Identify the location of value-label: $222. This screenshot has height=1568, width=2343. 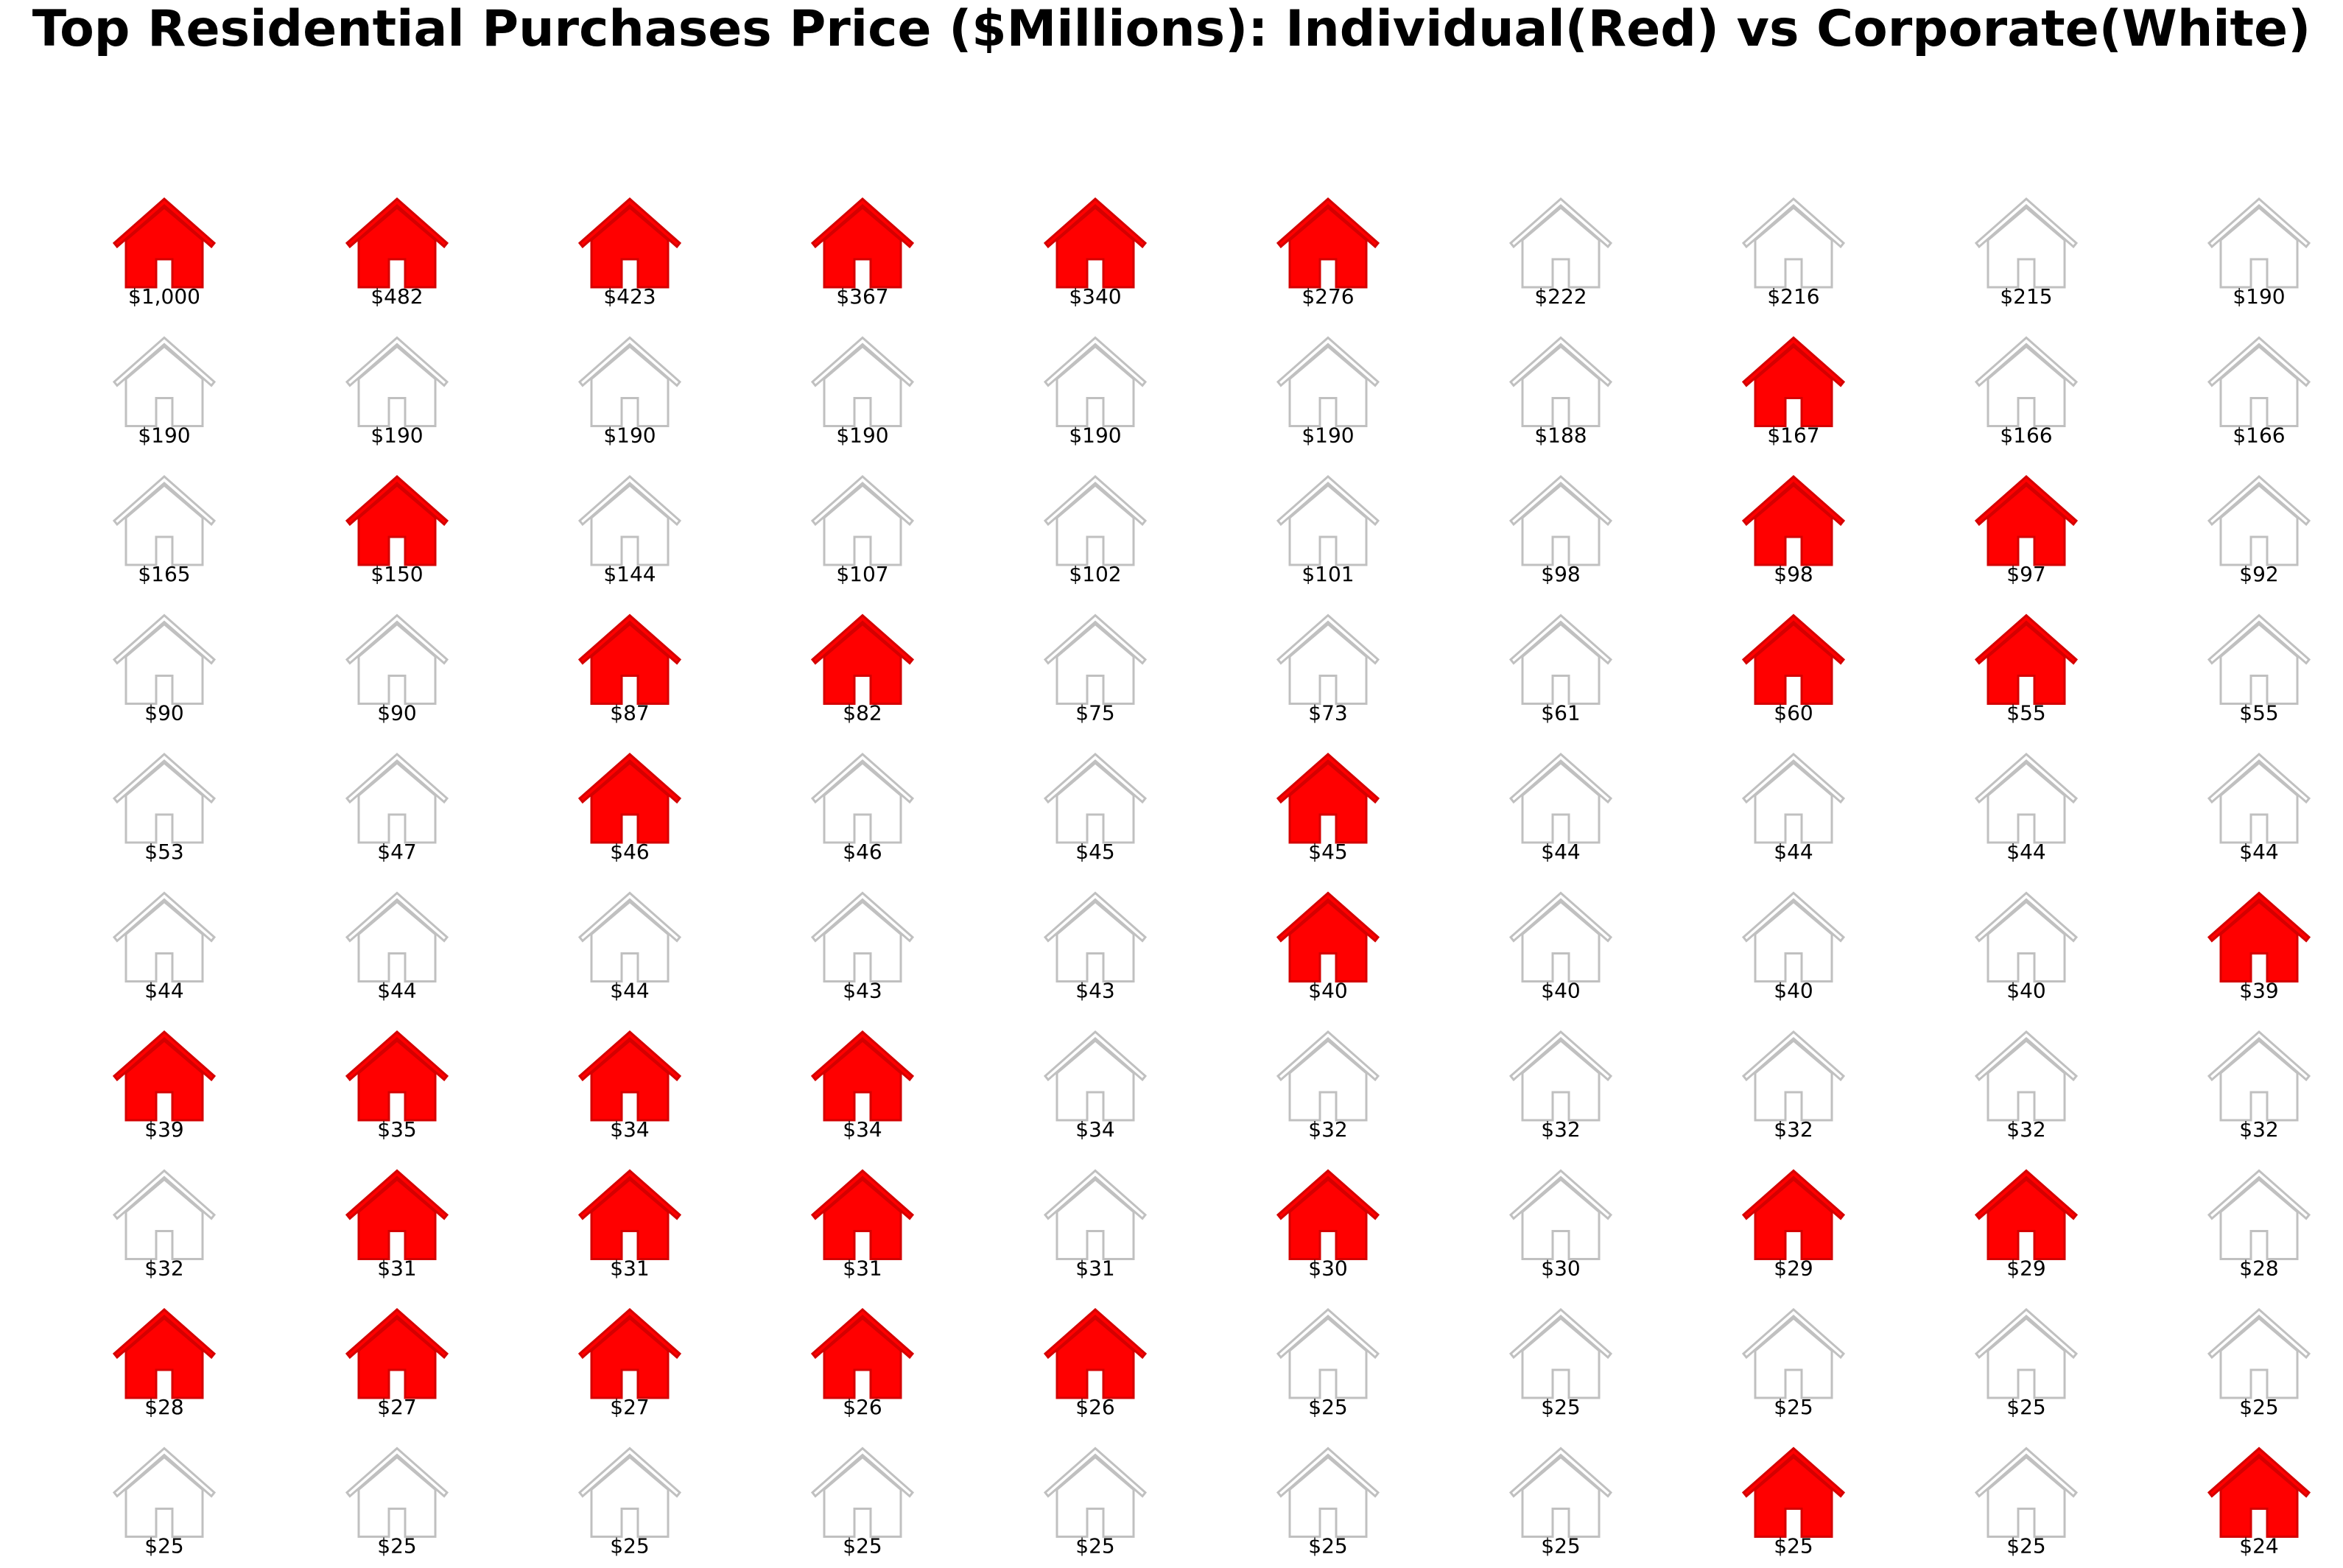
(1560, 296).